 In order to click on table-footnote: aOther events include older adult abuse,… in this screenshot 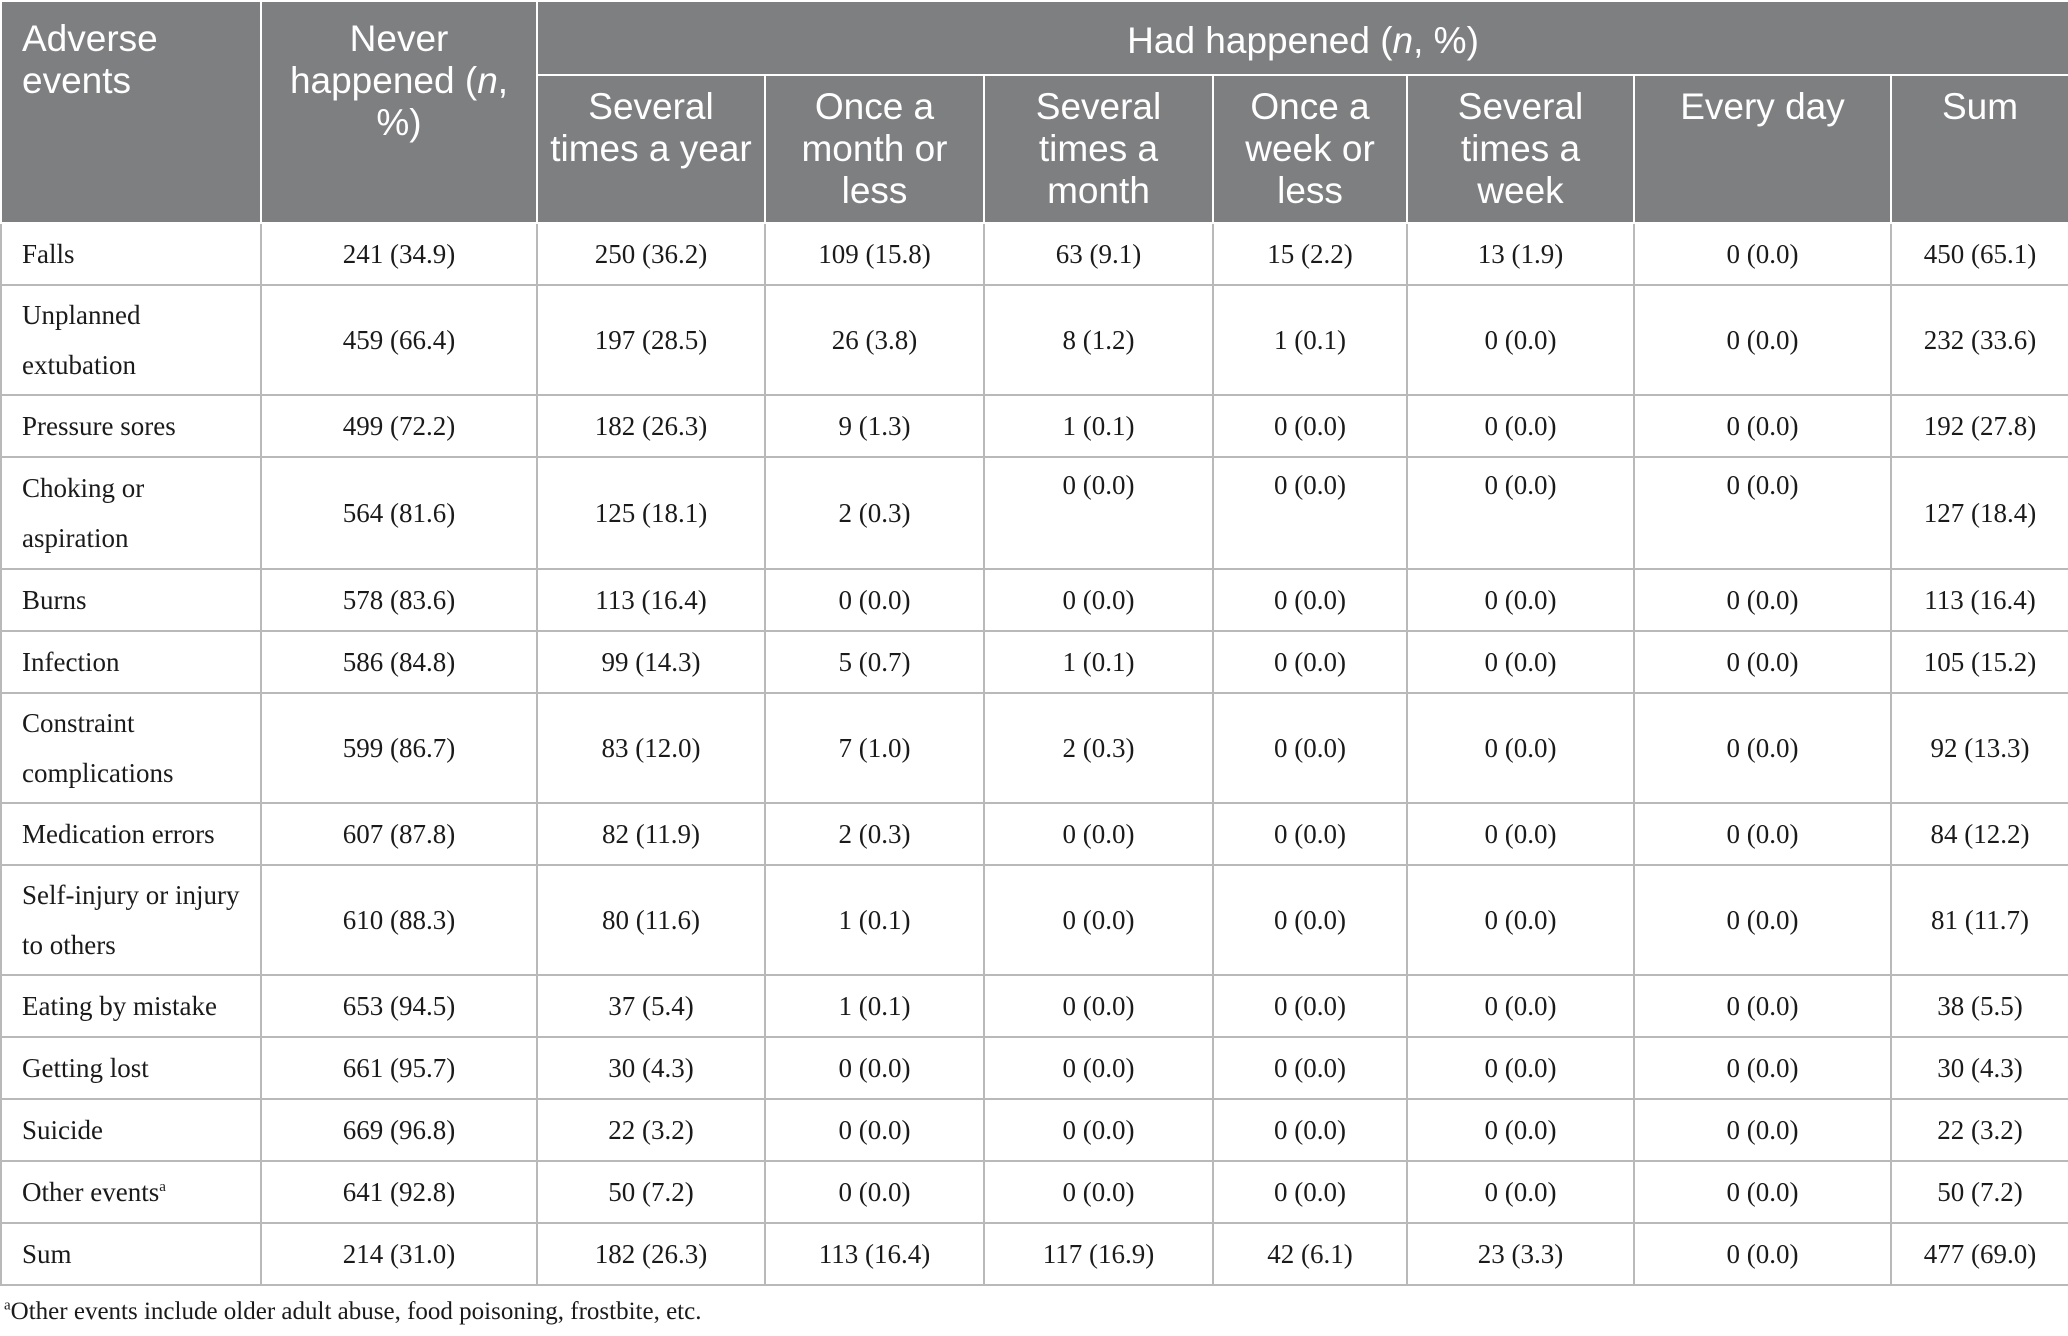, I will do `click(1034, 1306)`.